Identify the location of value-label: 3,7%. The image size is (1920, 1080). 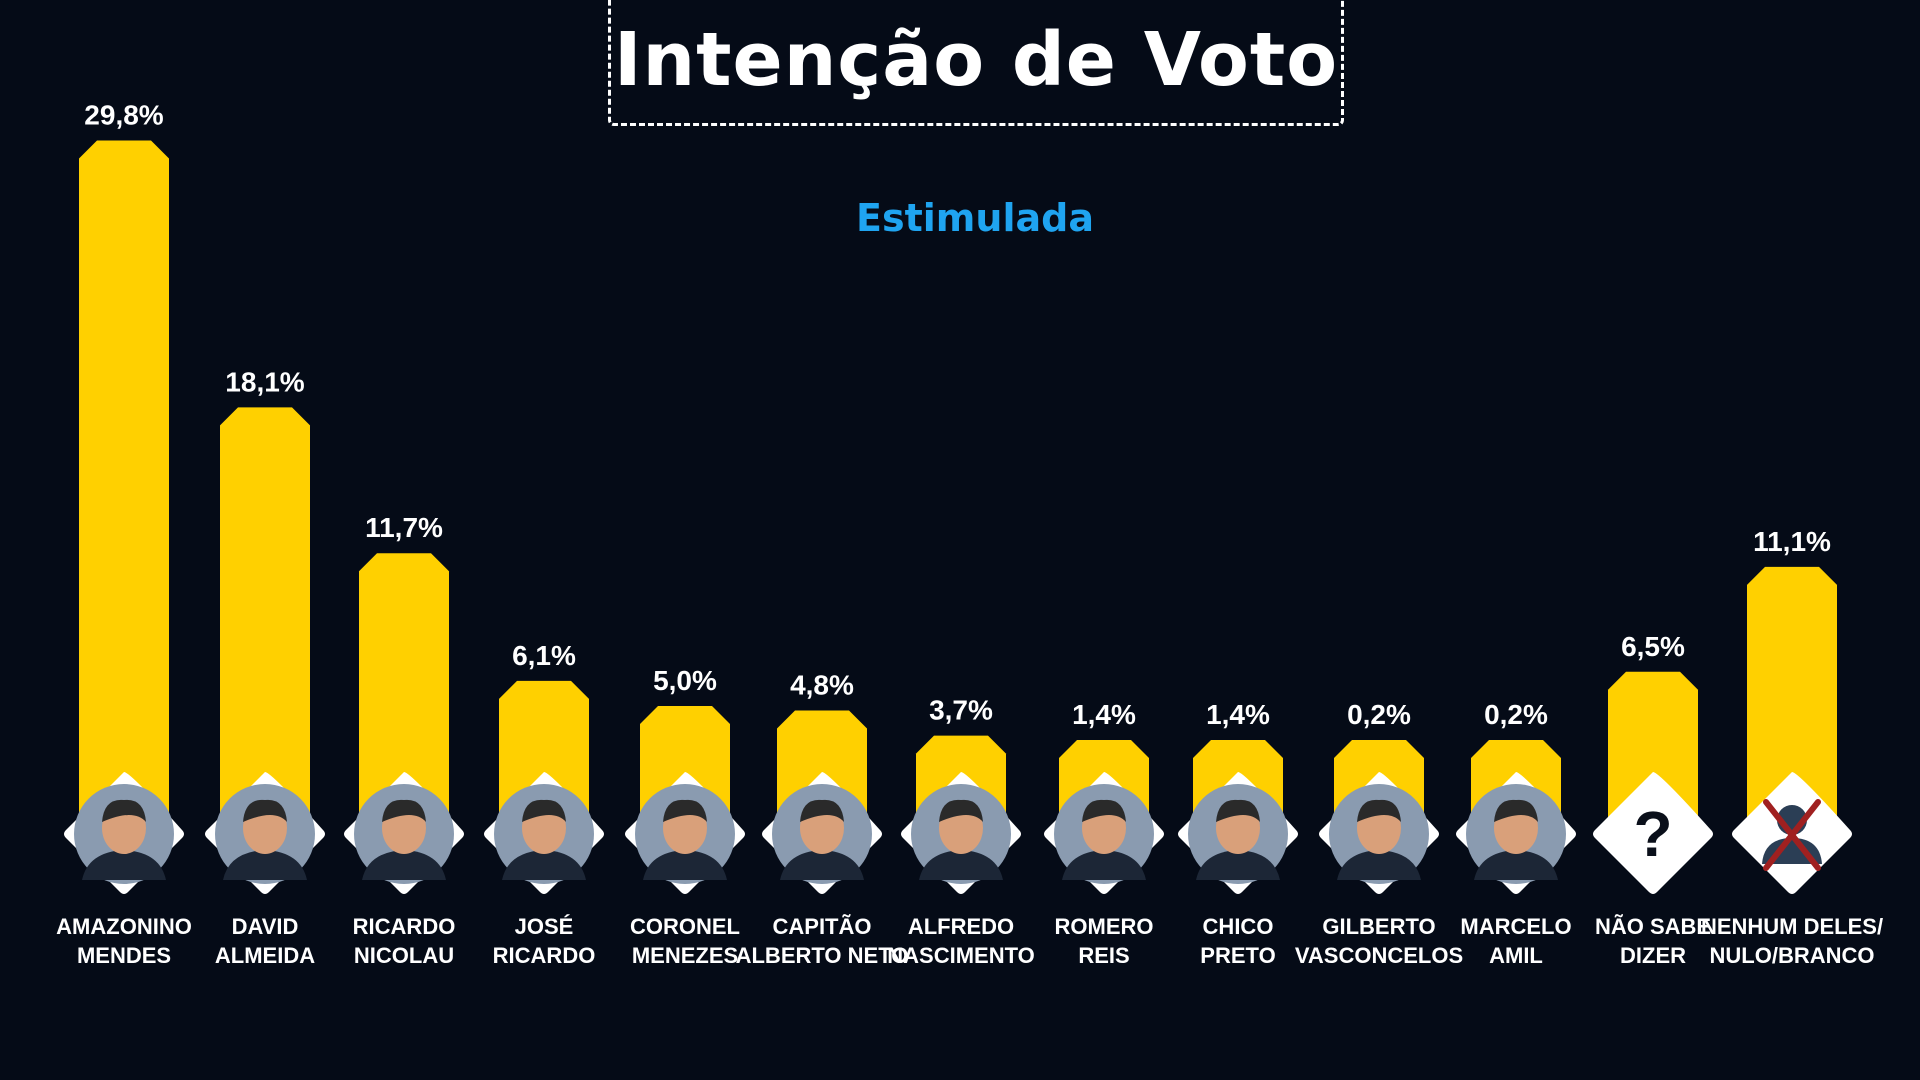
(961, 710).